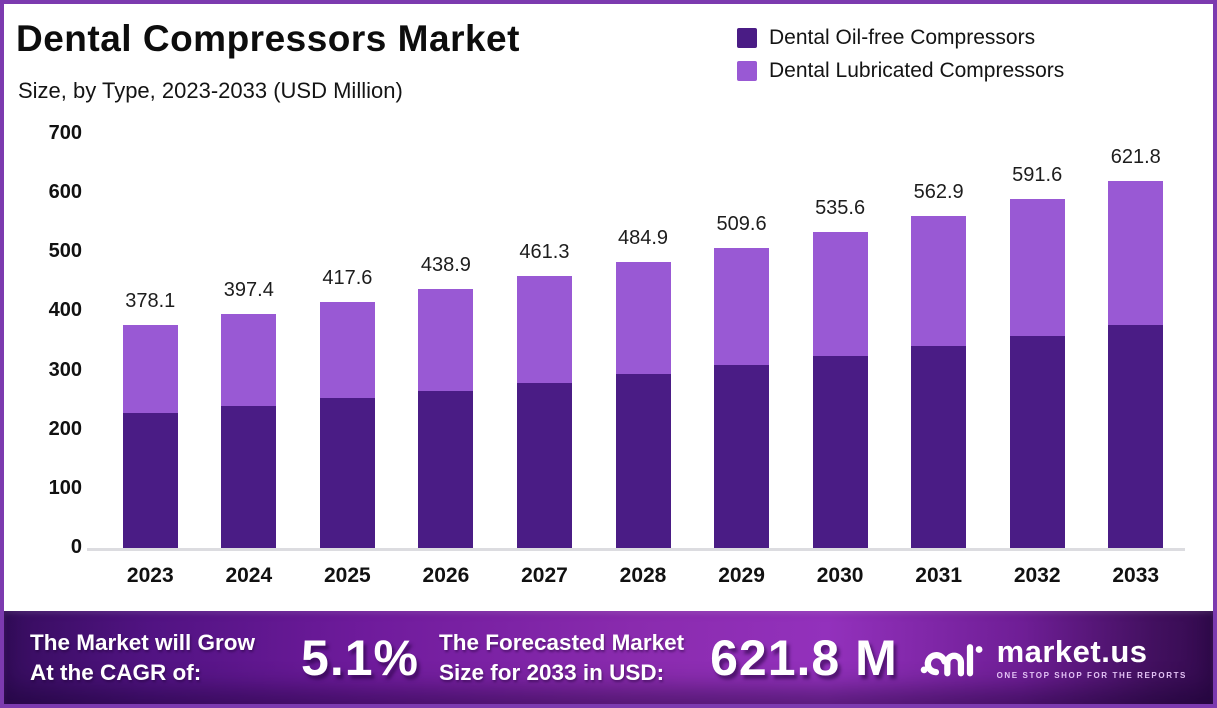  What do you see at coordinates (552, 672) in the screenshot?
I see `forecast-label-line2: Size for 2033 in USD:` at bounding box center [552, 672].